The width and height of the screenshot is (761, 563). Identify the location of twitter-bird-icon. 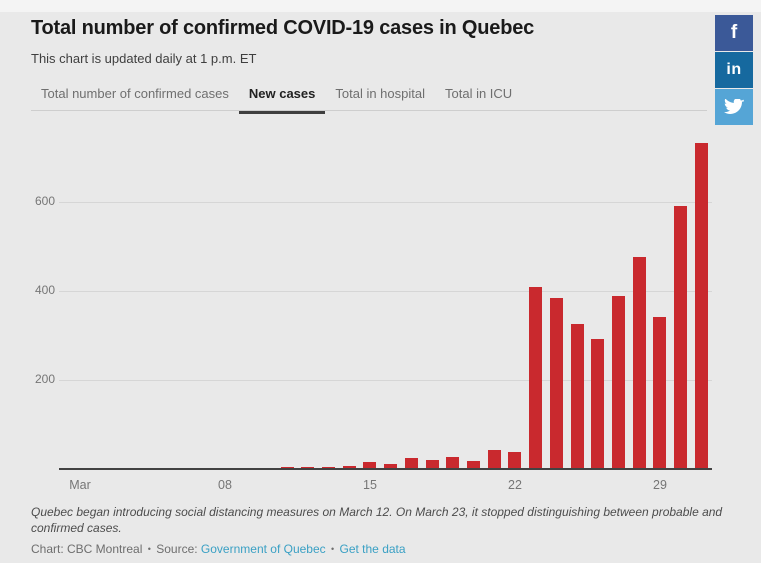
(734, 106).